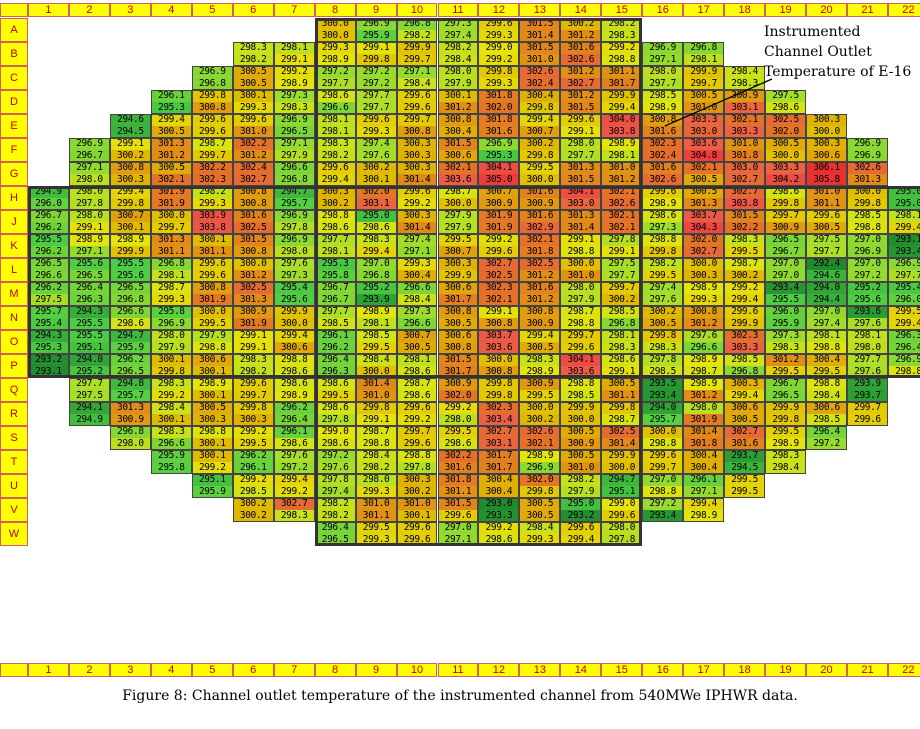 The width and height of the screenshot is (920, 729). Describe the element at coordinates (48, 204) in the screenshot. I see `cell-value-bottom: 296.0` at that location.